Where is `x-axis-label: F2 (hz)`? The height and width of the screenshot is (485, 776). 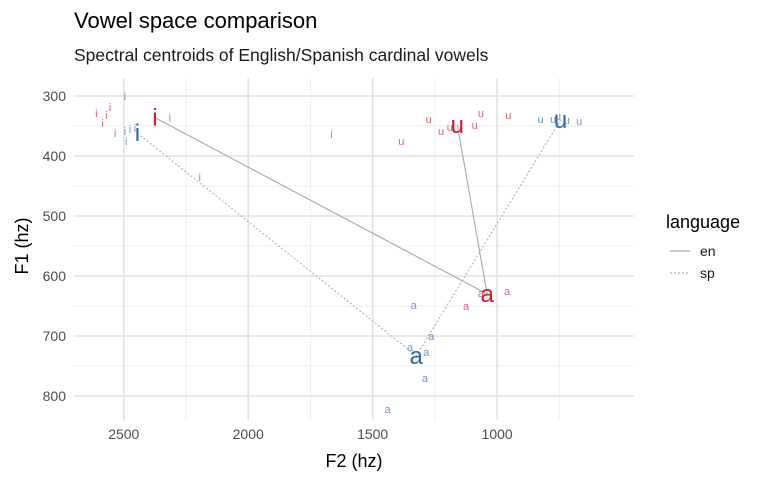
x-axis-label: F2 (hz) is located at coordinates (353, 461).